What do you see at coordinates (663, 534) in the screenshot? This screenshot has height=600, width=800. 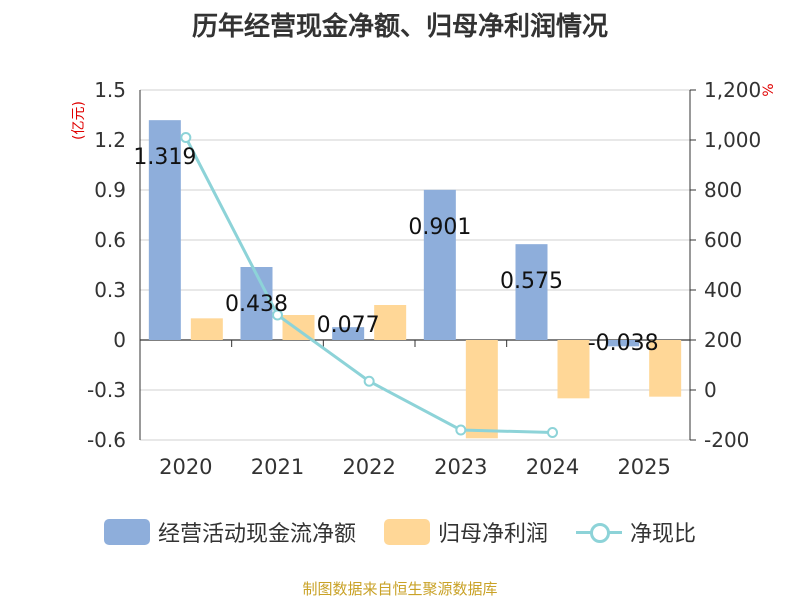 I see `legend-label-ratio: 净现比` at bounding box center [663, 534].